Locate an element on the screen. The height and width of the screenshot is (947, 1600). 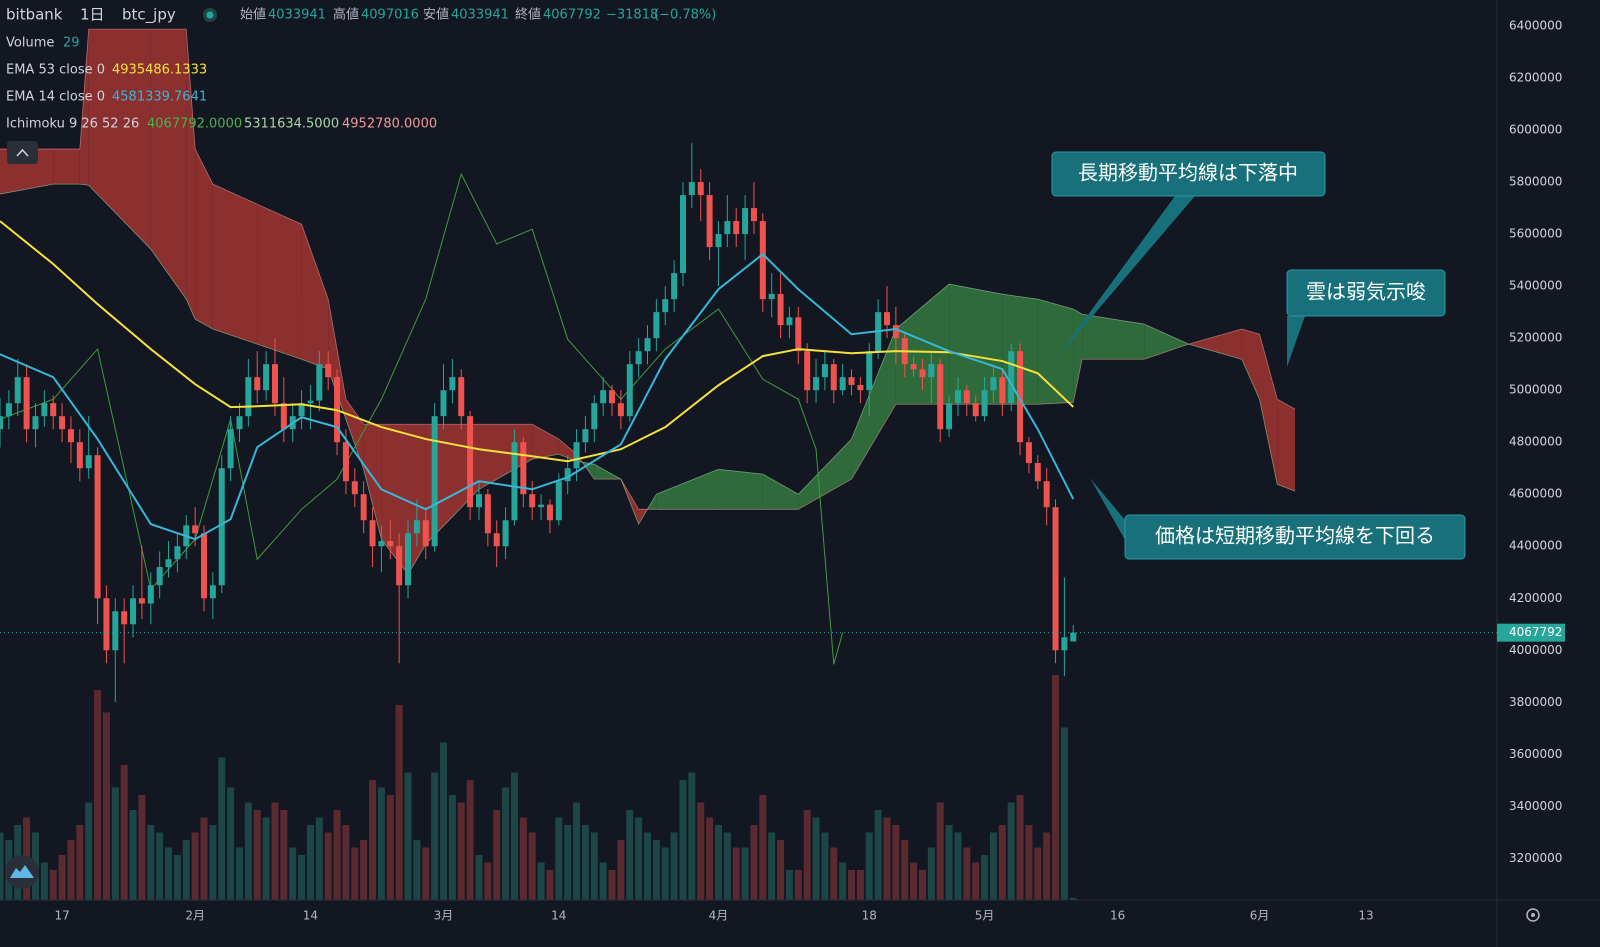
callout-tail is located at coordinates (1125, 278).